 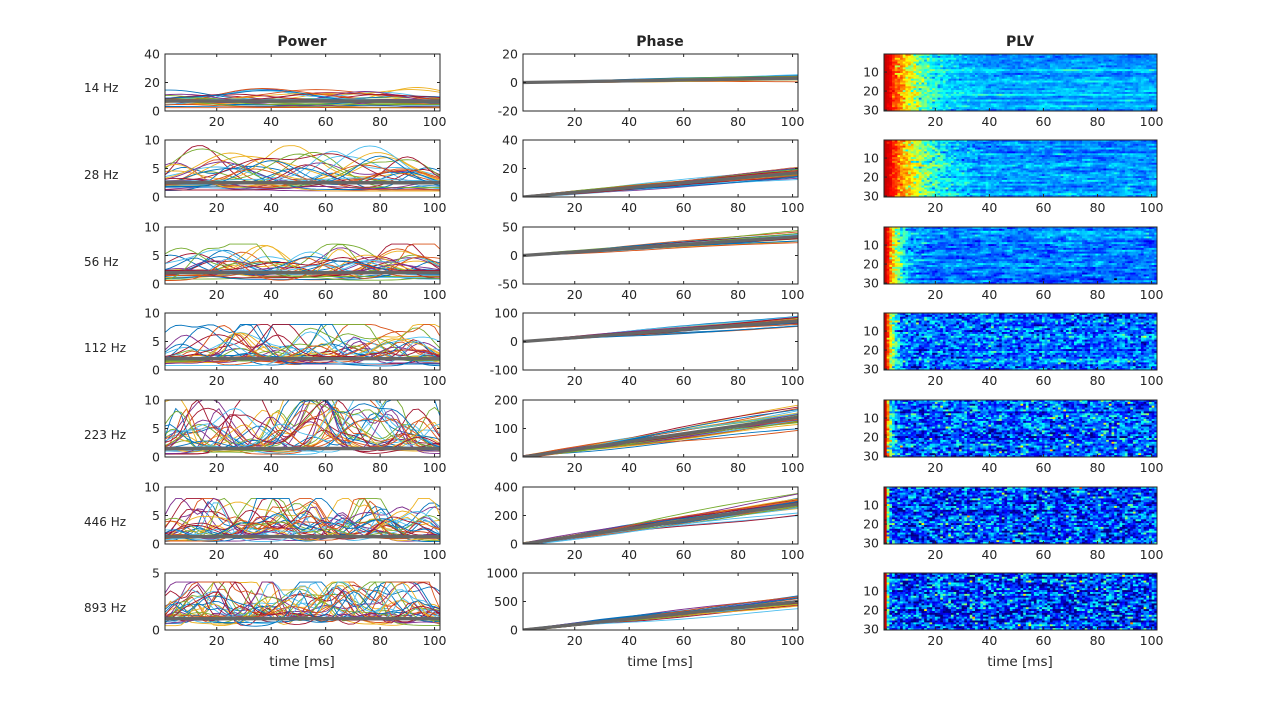 I want to click on power-panel-56hz-x-tick-label: 20, so click(x=217, y=294).